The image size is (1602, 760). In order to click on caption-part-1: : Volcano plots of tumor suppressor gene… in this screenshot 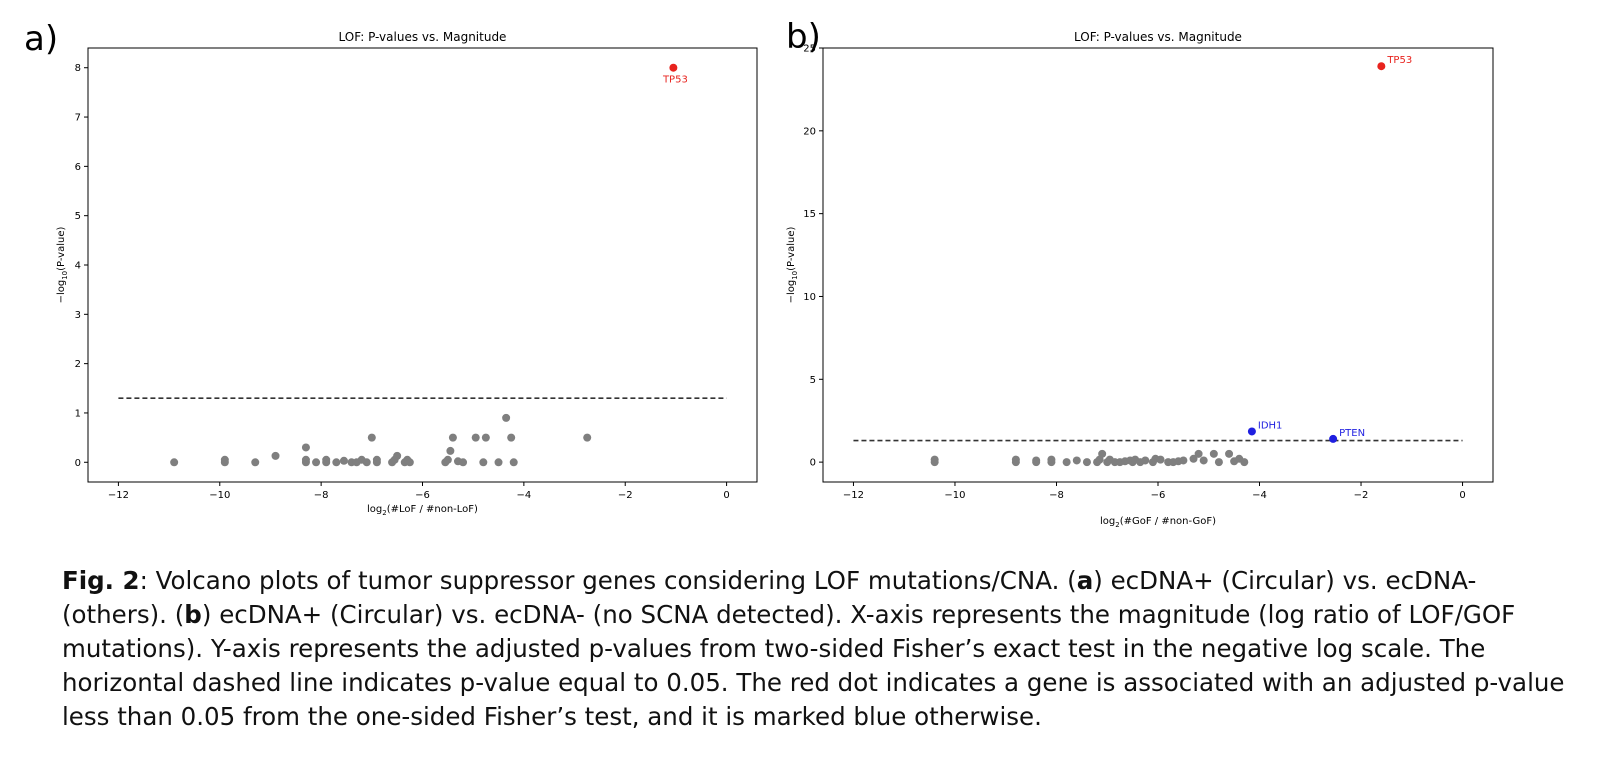, I will do `click(608, 580)`.